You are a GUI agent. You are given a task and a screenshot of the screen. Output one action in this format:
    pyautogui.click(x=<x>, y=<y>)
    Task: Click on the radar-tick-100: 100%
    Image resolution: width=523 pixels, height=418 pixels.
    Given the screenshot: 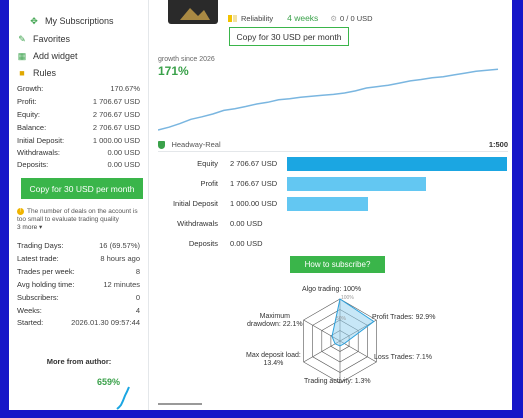 What is the action you would take?
    pyautogui.click(x=347, y=298)
    